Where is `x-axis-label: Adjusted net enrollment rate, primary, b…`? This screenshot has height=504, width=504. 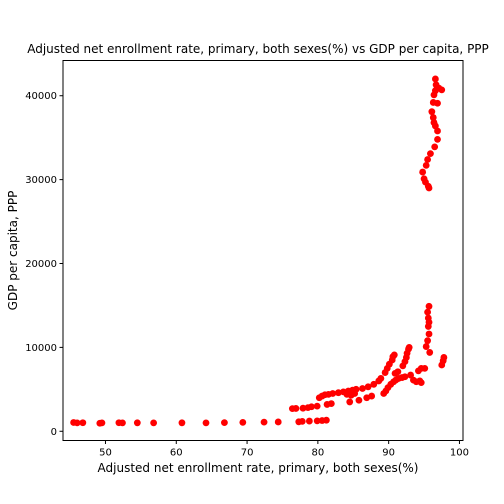
x-axis-label: Adjusted net enrollment rate, primary, b… is located at coordinates (258, 468).